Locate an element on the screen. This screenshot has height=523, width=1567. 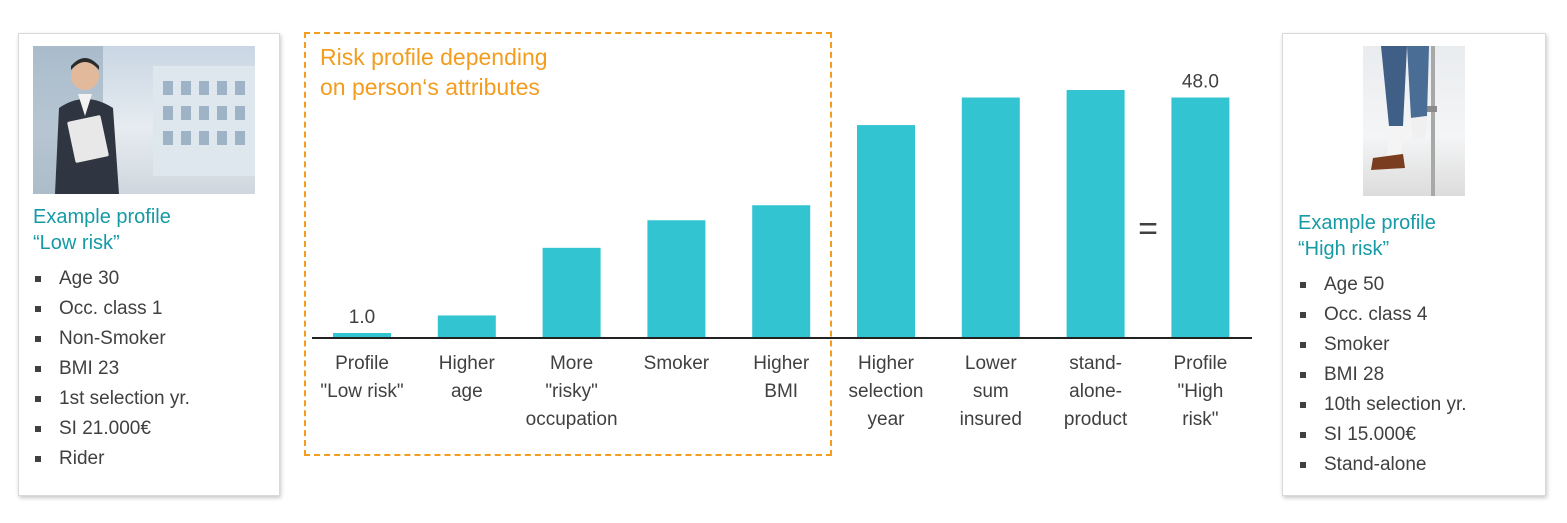
profile-title-line2: “High risk” is located at coordinates (1344, 249).